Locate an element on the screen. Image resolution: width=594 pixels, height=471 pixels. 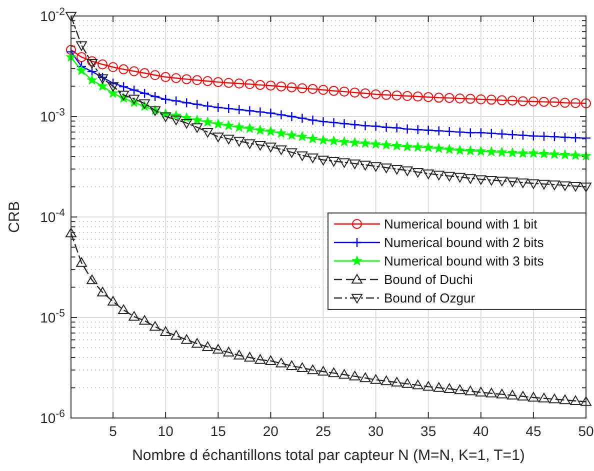
legend-label: Numerical bound with 1 bit is located at coordinates (461, 224).